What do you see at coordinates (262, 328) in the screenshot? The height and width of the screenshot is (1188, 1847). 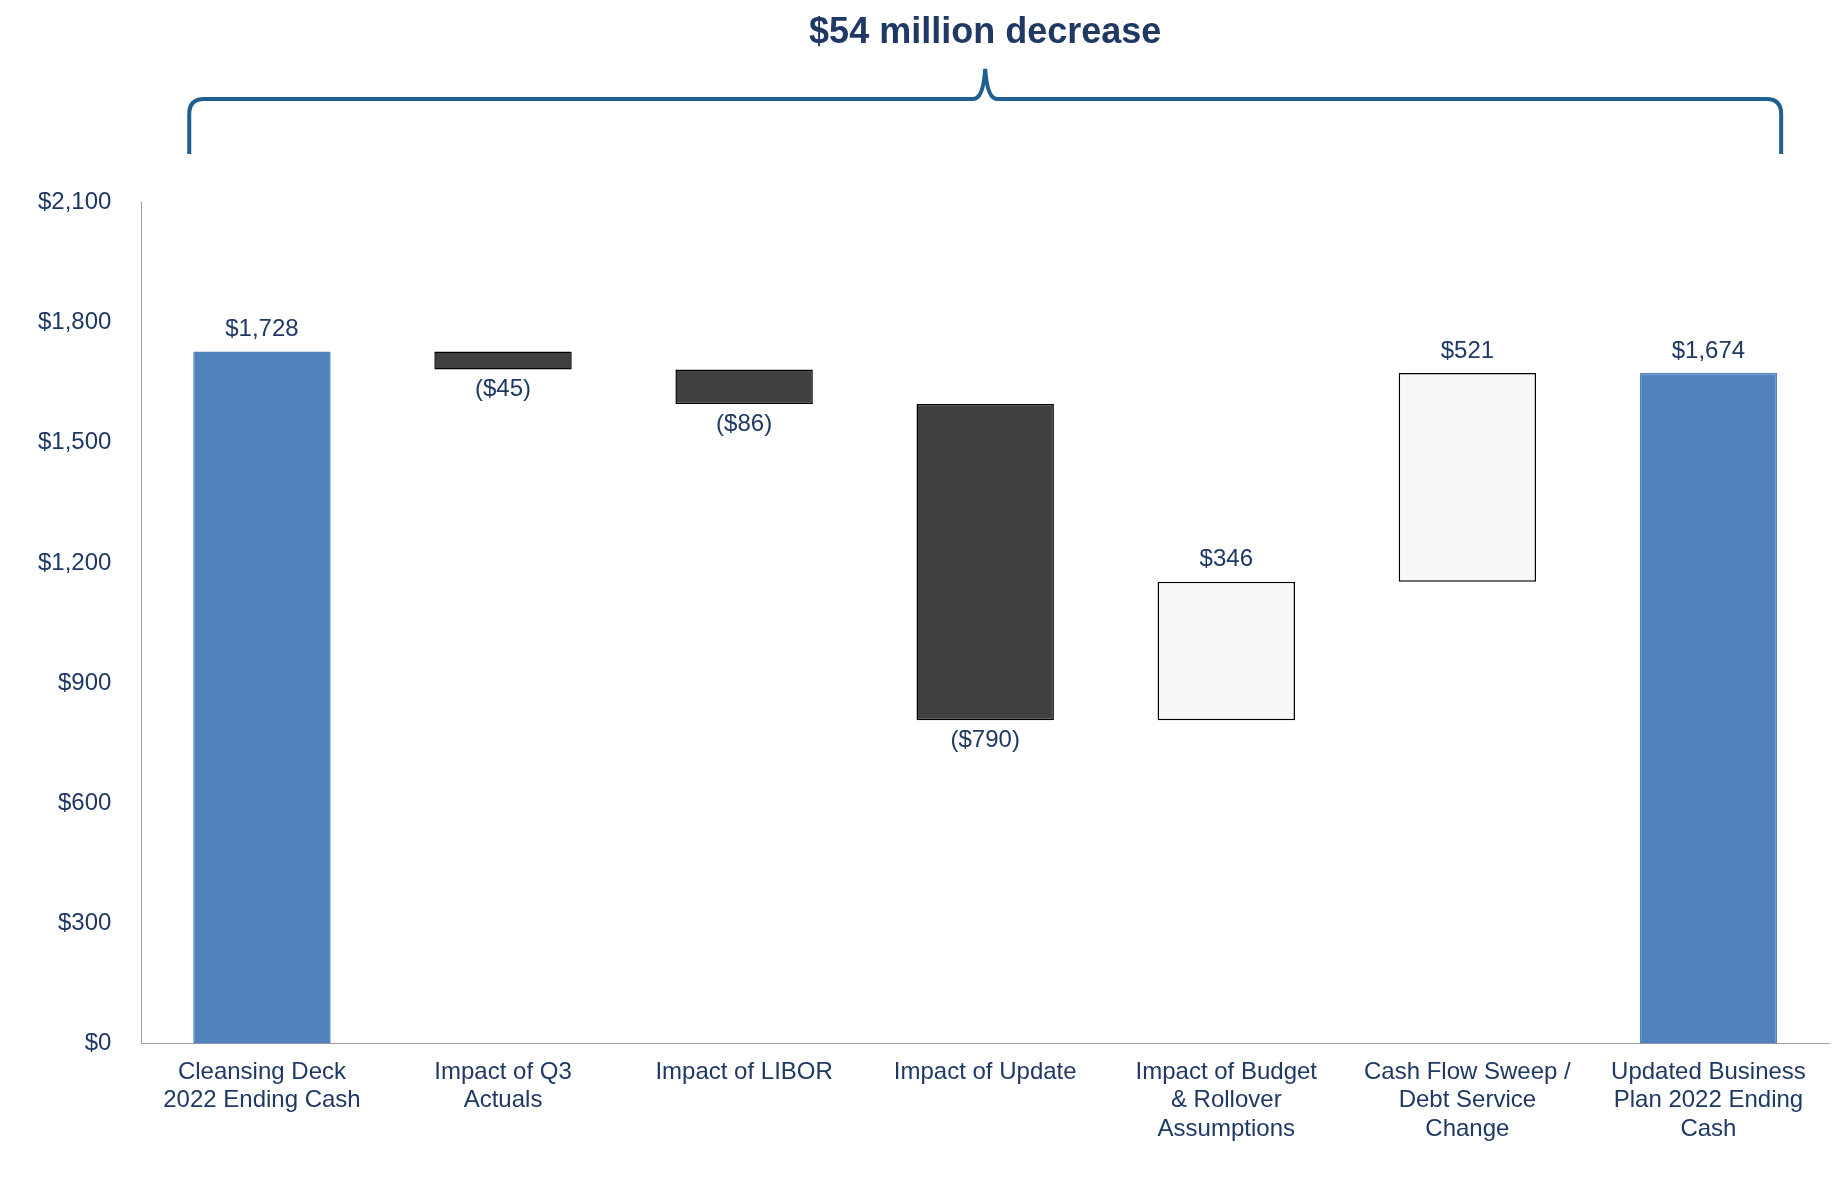 I see `data-label: $1,728` at bounding box center [262, 328].